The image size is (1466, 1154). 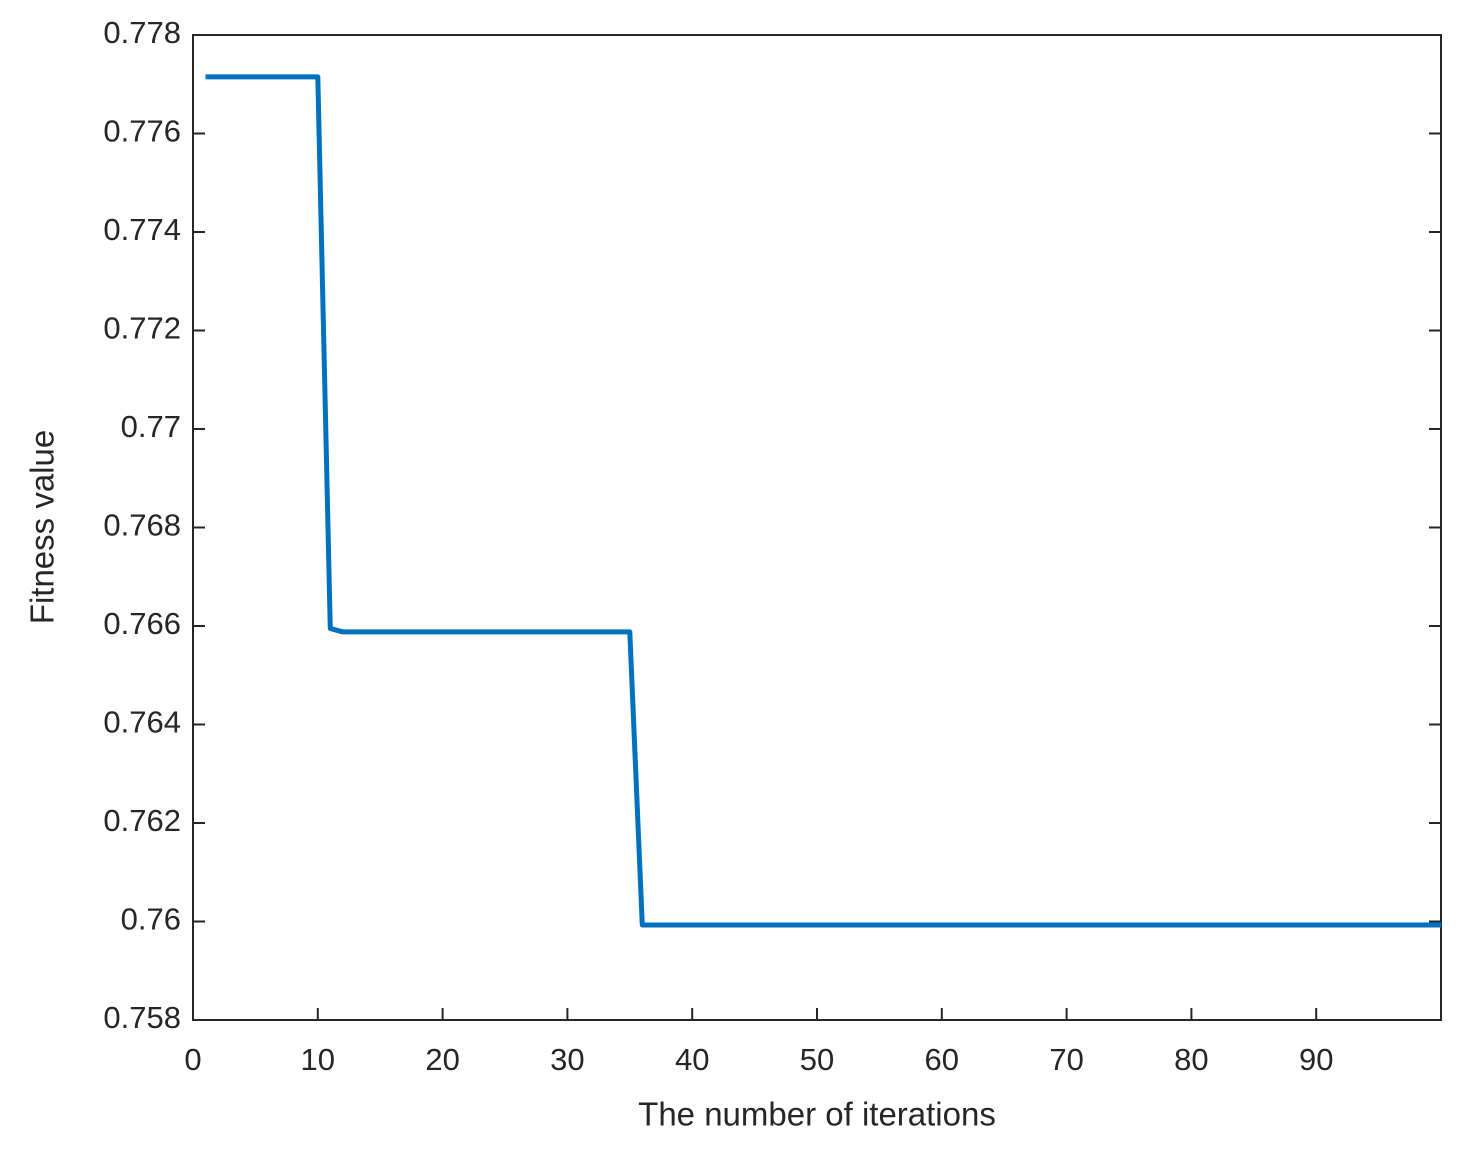 What do you see at coordinates (142, 131) in the screenshot?
I see `y-tick-label: 0.776` at bounding box center [142, 131].